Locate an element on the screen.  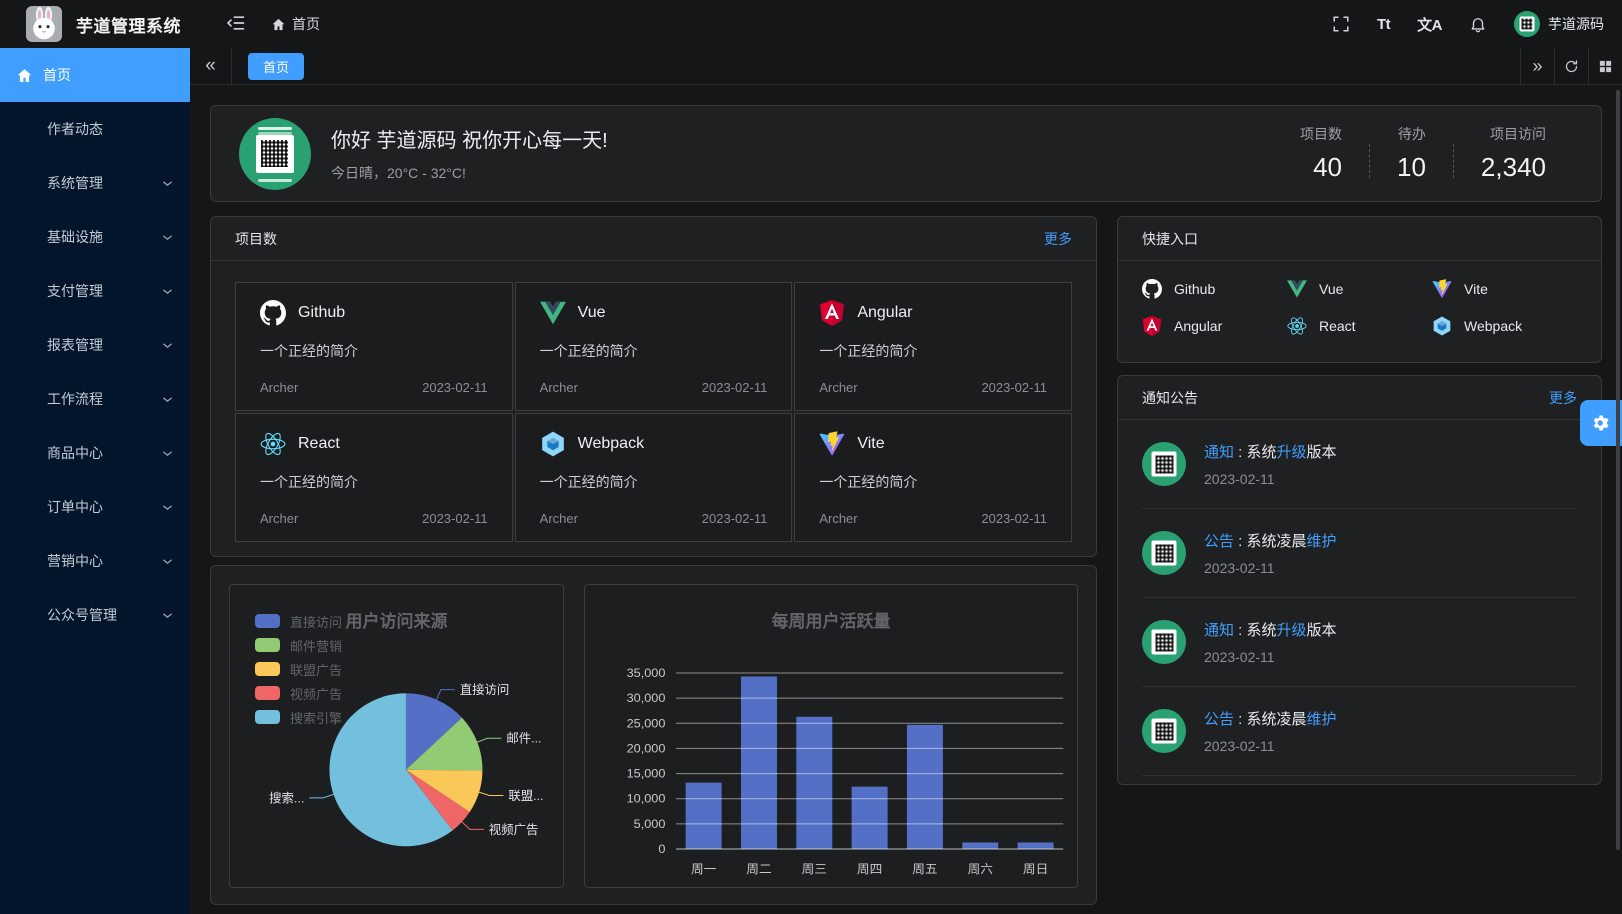
project-card-github: Github 一个正经的简介 Archer 2023-02-11 is located at coordinates (374, 346).